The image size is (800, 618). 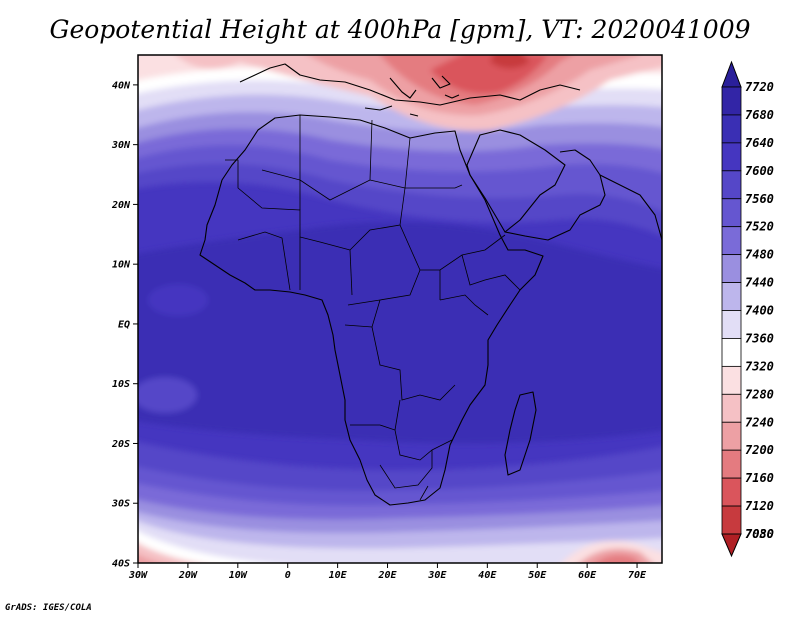 What do you see at coordinates (731, 545) in the screenshot?
I see `colorbar-bottom-arrow` at bounding box center [731, 545].